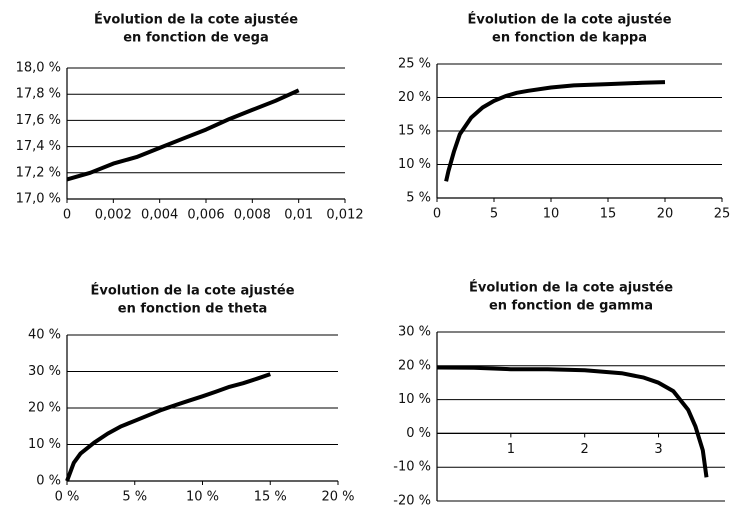  I want to click on x-tick-label: 0,002, so click(113, 215).